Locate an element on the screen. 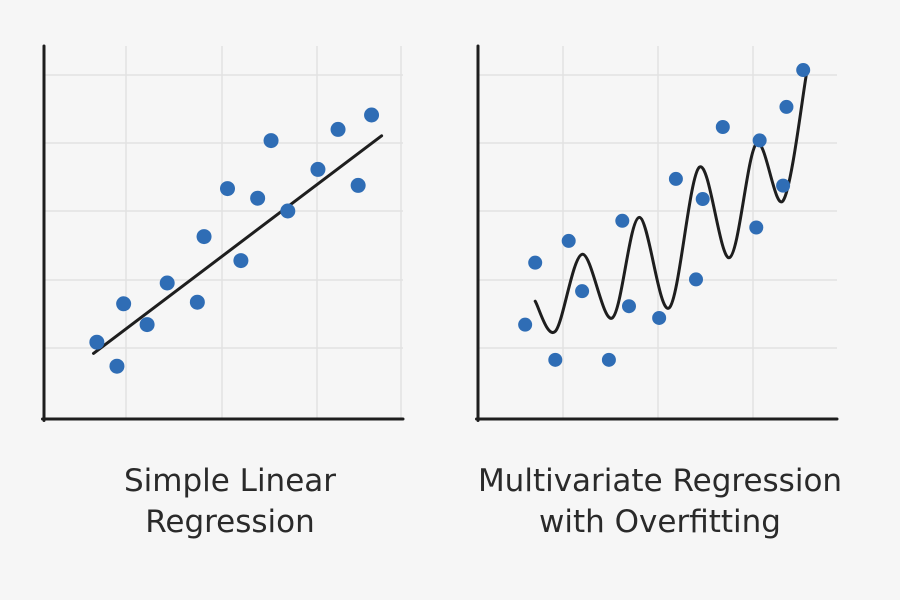  right-chart-title: Multivariate Regression with Overfitting is located at coordinates (660, 502).